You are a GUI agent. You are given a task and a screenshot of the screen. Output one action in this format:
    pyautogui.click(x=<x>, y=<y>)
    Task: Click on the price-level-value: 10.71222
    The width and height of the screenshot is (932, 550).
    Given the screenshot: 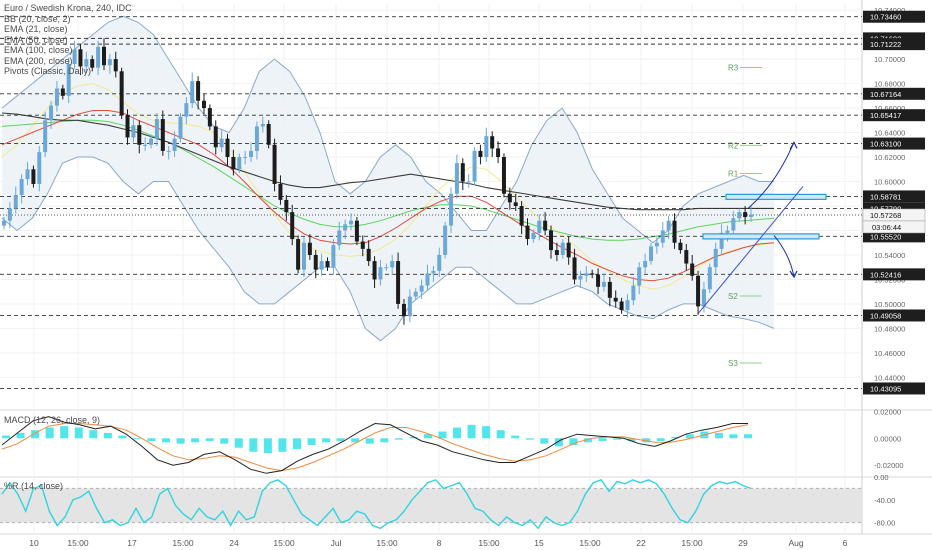 What is the action you would take?
    pyautogui.click(x=885, y=44)
    